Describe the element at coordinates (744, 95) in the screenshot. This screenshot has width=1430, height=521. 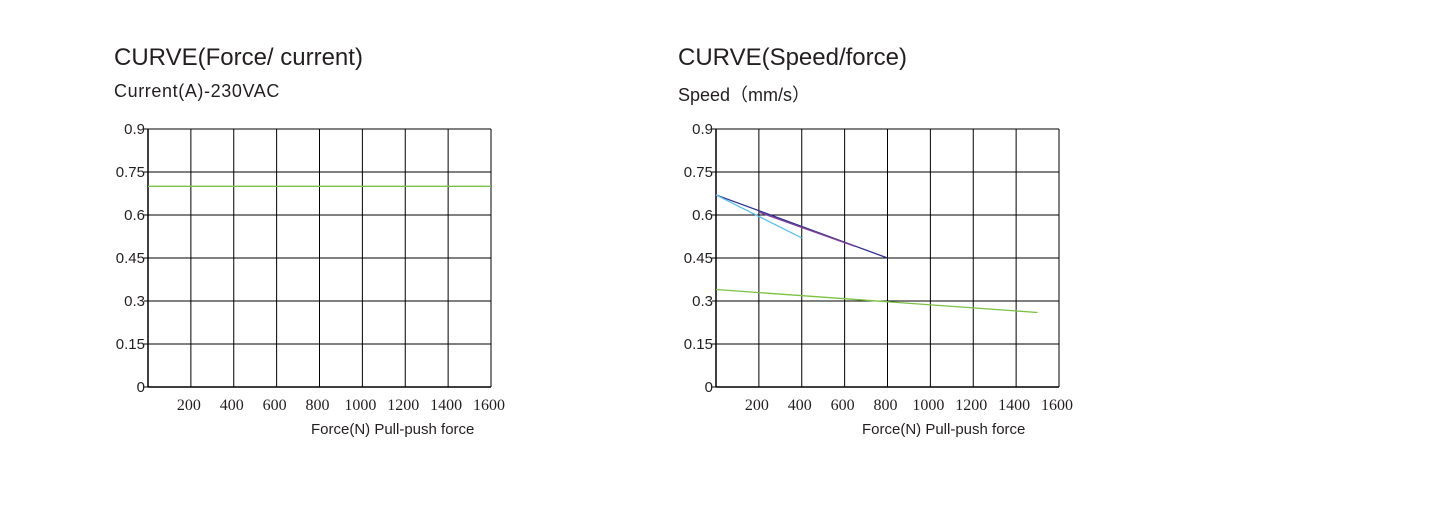
I see `y-axis-label: Speed（mm/s）` at that location.